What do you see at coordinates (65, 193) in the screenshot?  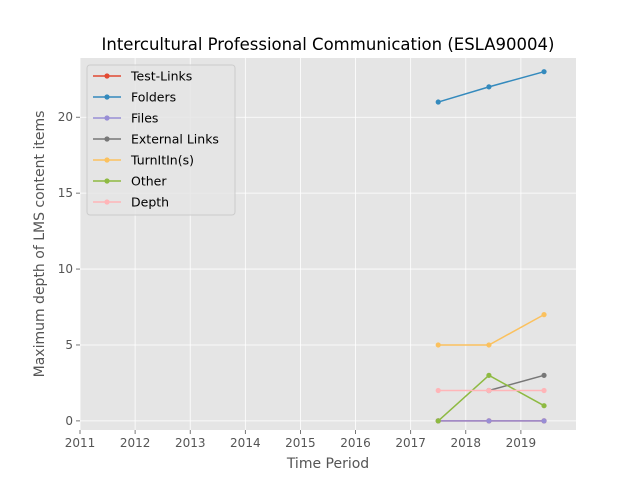 I see `y-tick-label: 15` at bounding box center [65, 193].